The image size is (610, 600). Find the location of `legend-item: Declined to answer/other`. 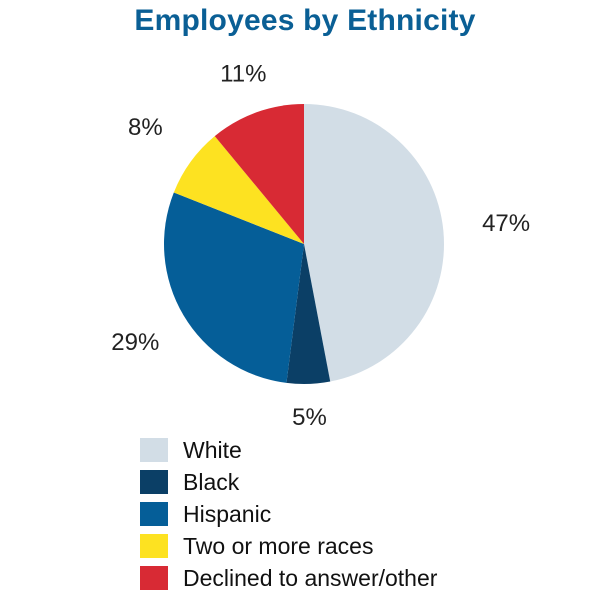

legend-item: Declined to answer/other is located at coordinates (288, 578).